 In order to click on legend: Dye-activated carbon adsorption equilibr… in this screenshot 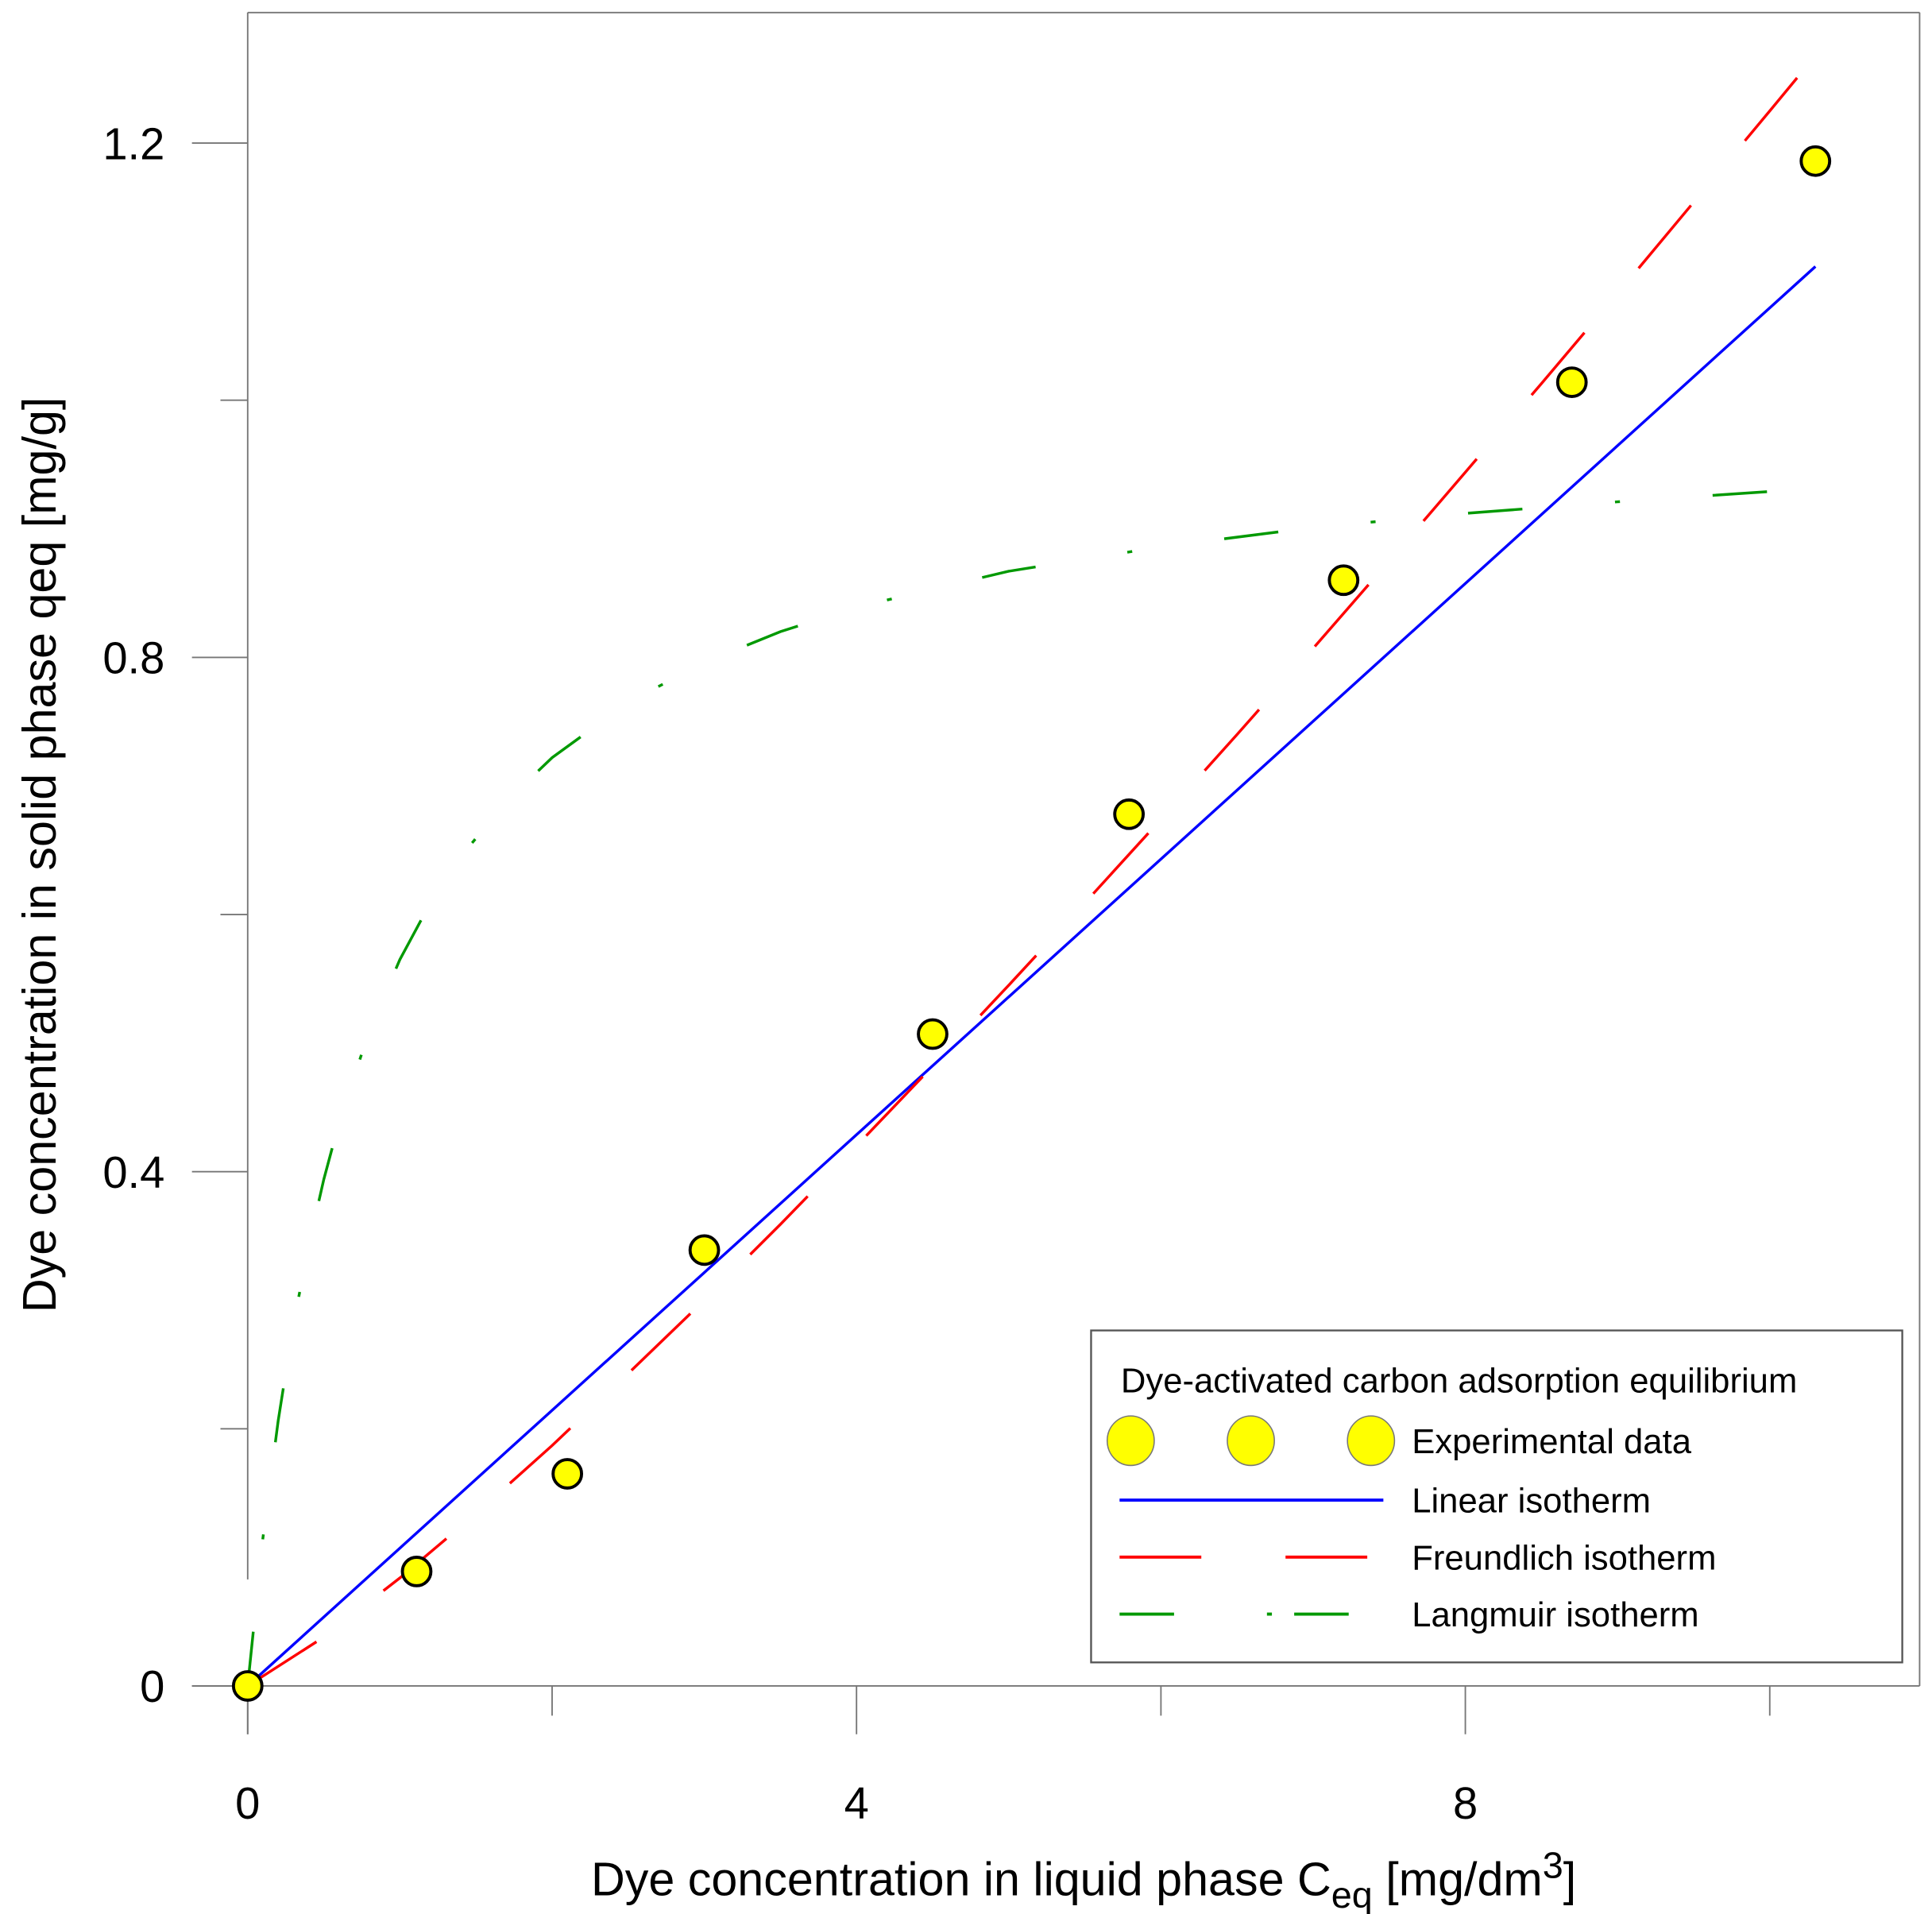, I will do `click(1497, 1496)`.